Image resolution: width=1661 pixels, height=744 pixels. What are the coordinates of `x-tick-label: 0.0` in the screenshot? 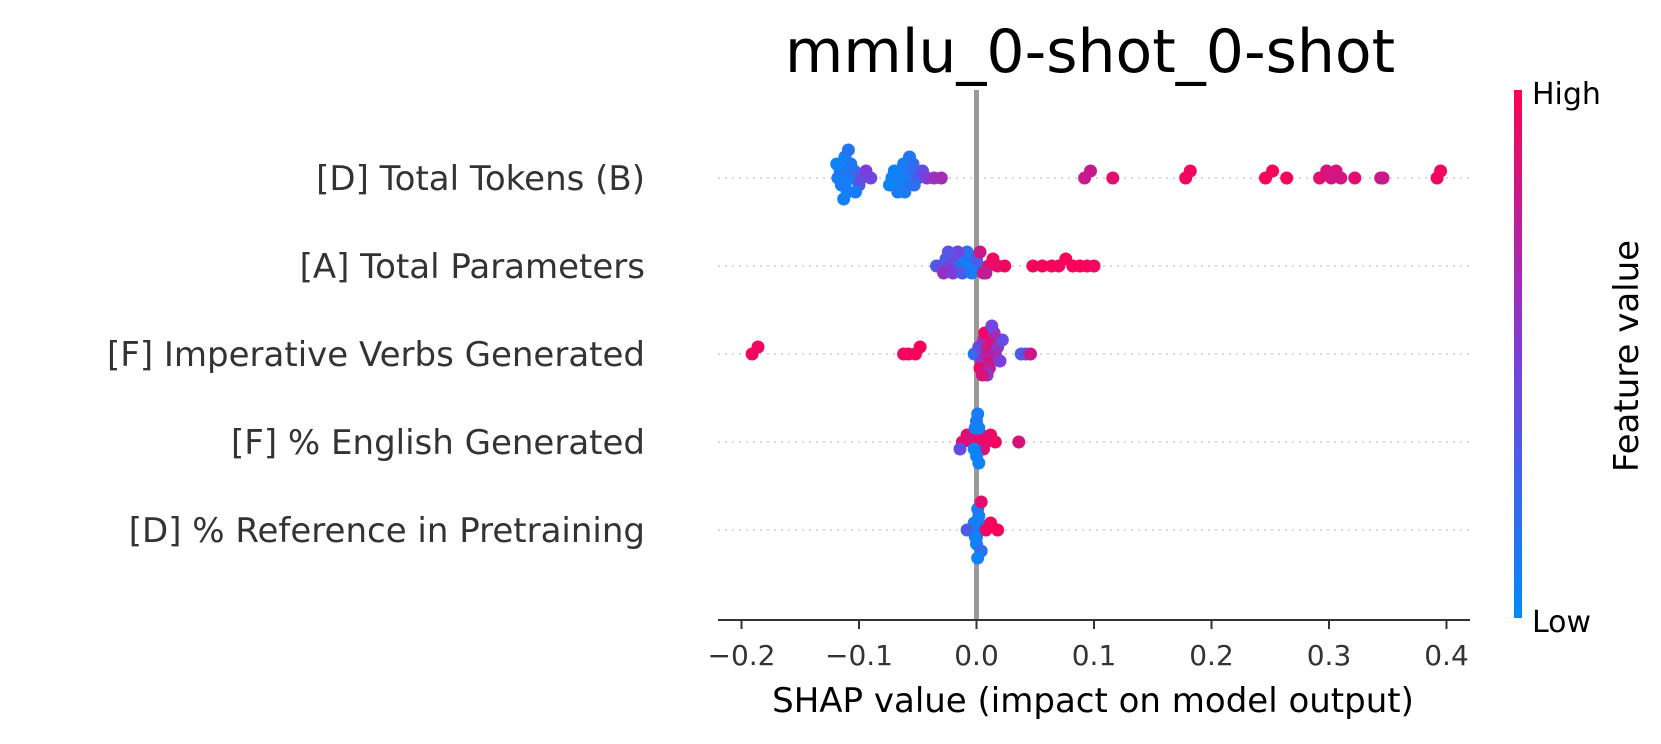 It's located at (976, 655).